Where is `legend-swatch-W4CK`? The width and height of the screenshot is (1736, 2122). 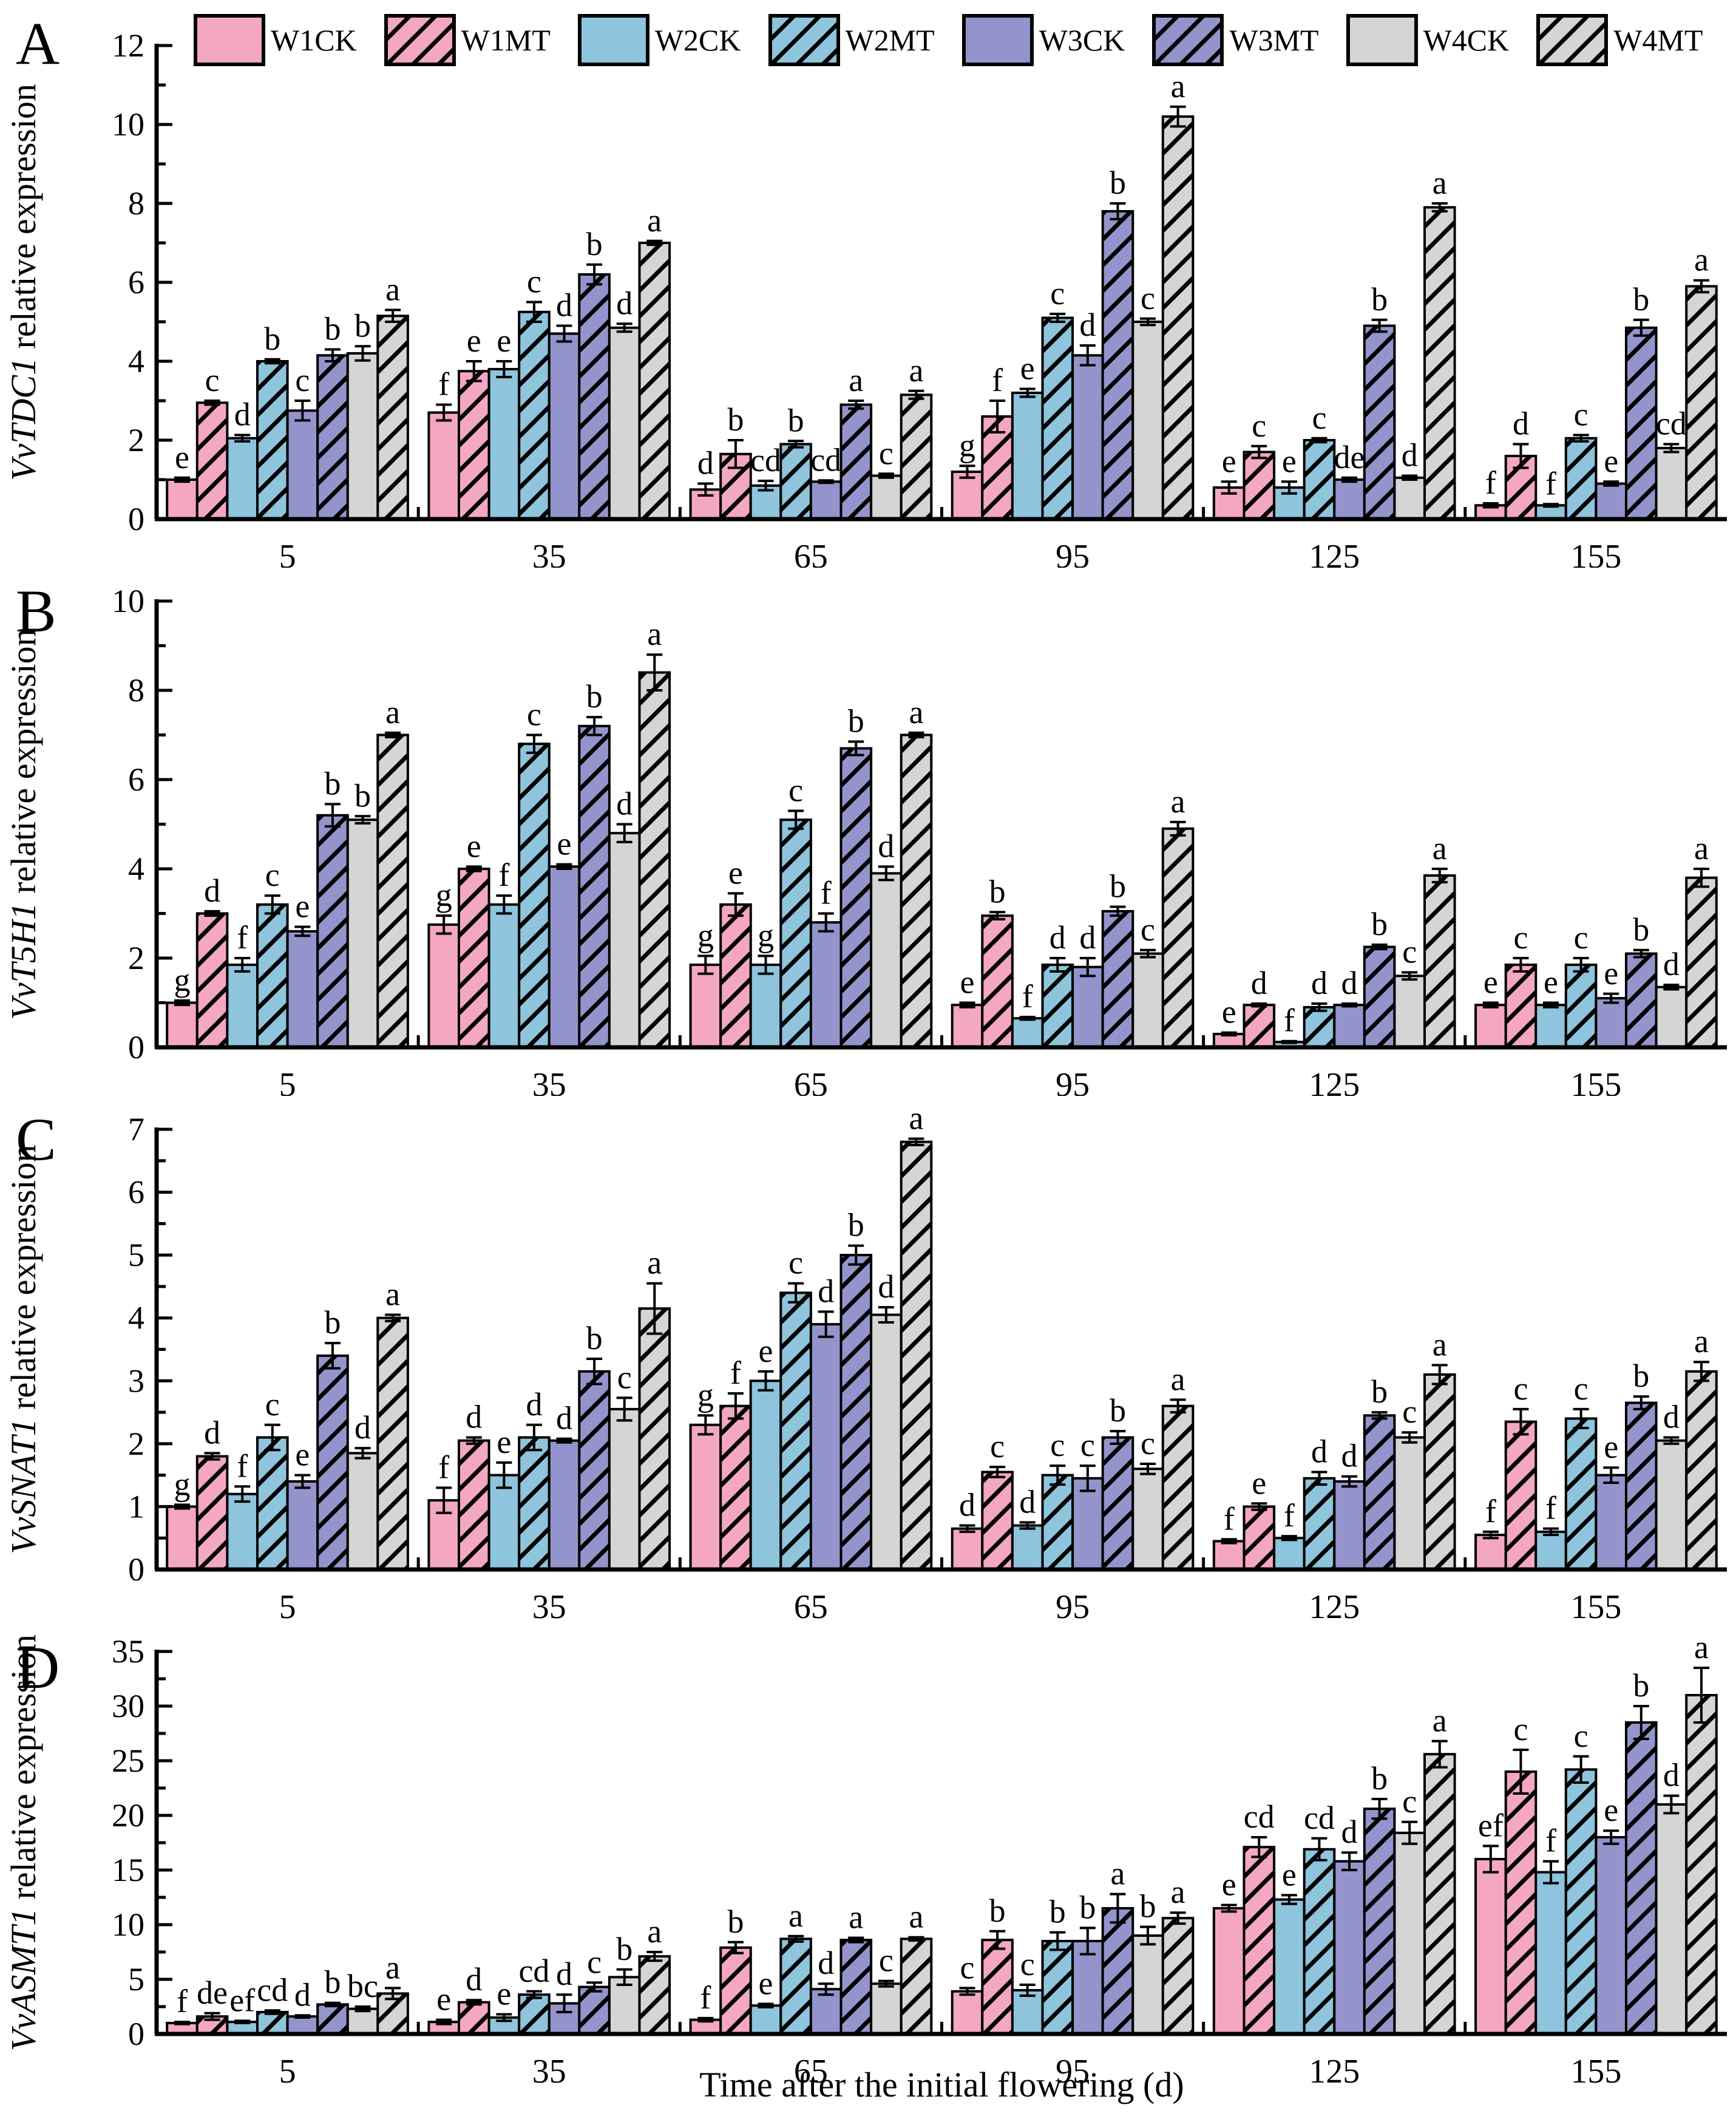
legend-swatch-W4CK is located at coordinates (1382, 40).